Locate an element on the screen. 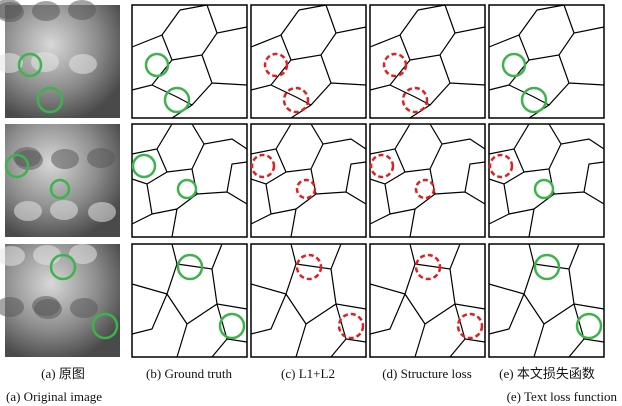  caption: (a) 原图 is located at coordinates (63, 373).